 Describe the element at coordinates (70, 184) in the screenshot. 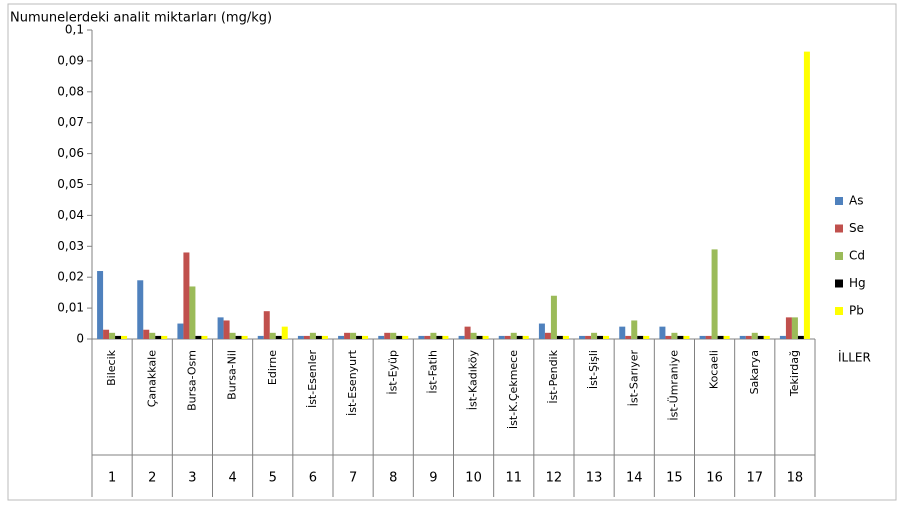

I see `y-tick-label: 0,05` at that location.